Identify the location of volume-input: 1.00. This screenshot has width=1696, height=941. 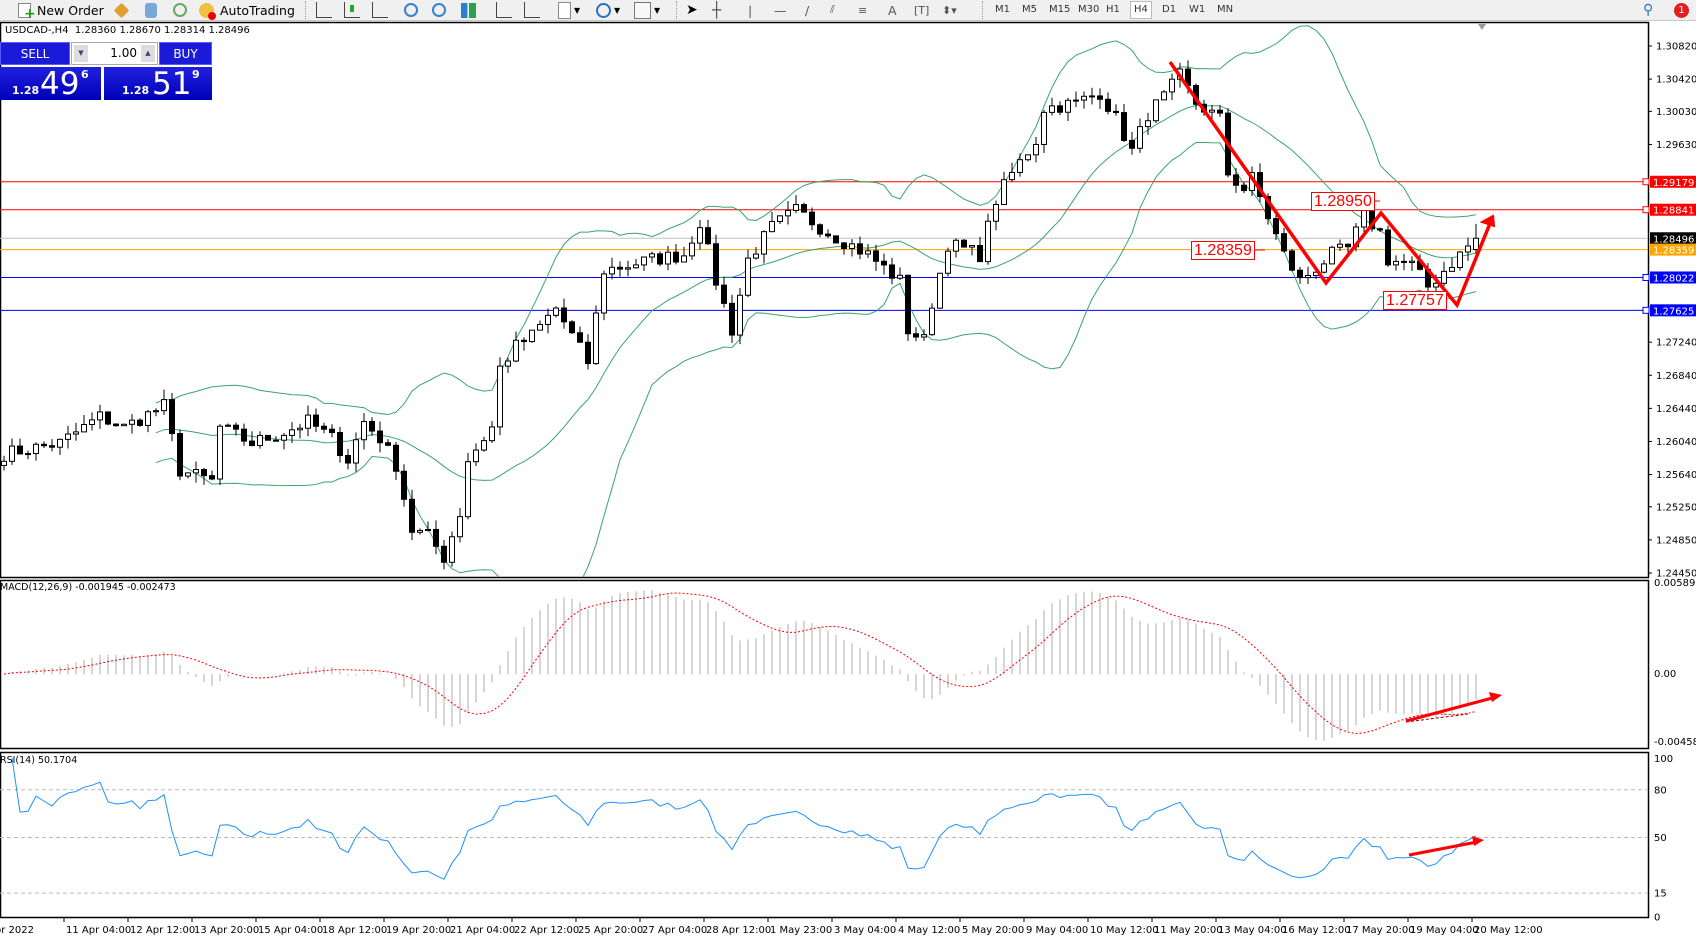
(123, 53).